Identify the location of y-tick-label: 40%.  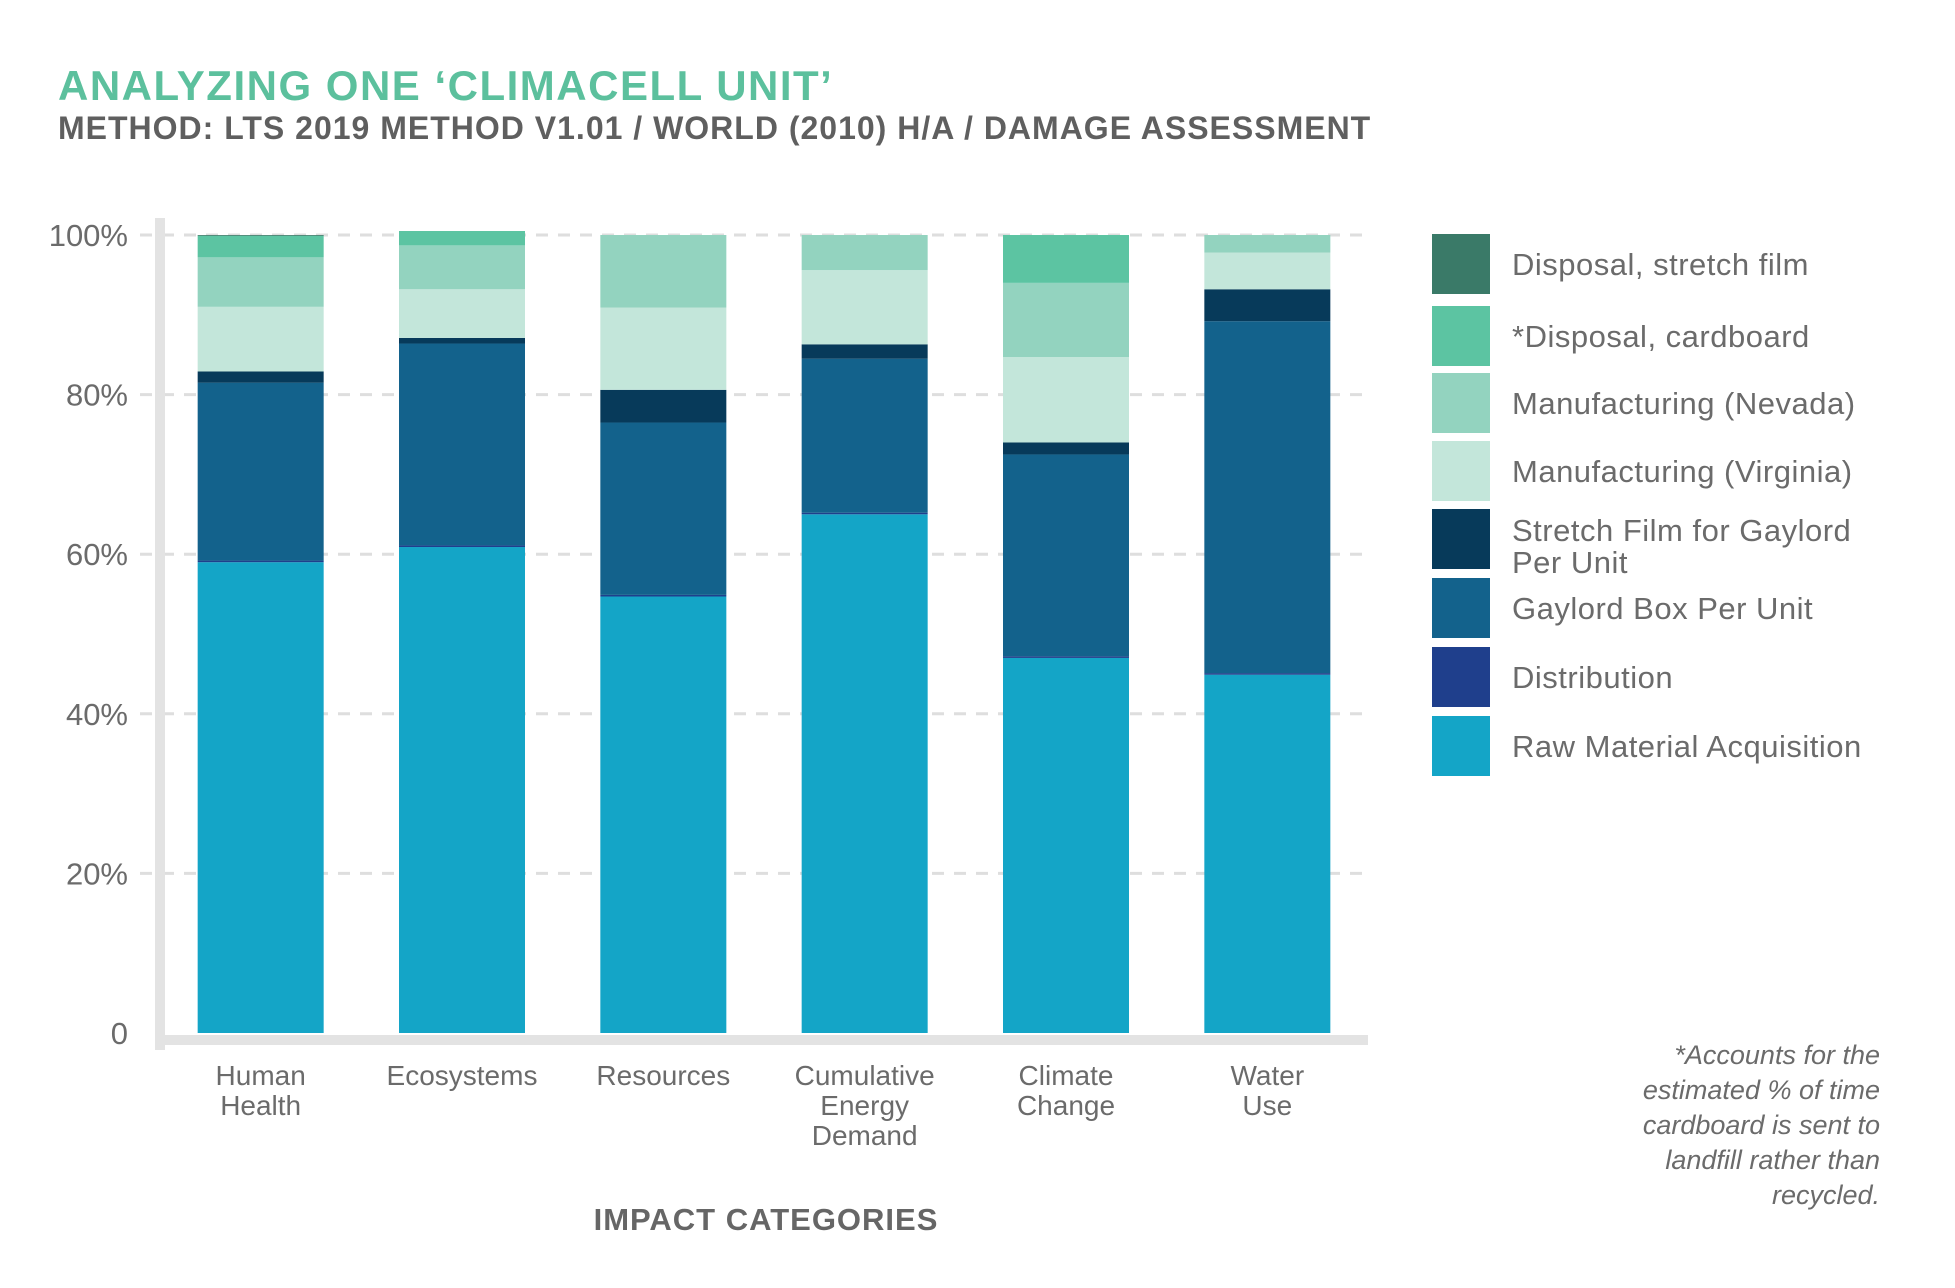
(97, 714).